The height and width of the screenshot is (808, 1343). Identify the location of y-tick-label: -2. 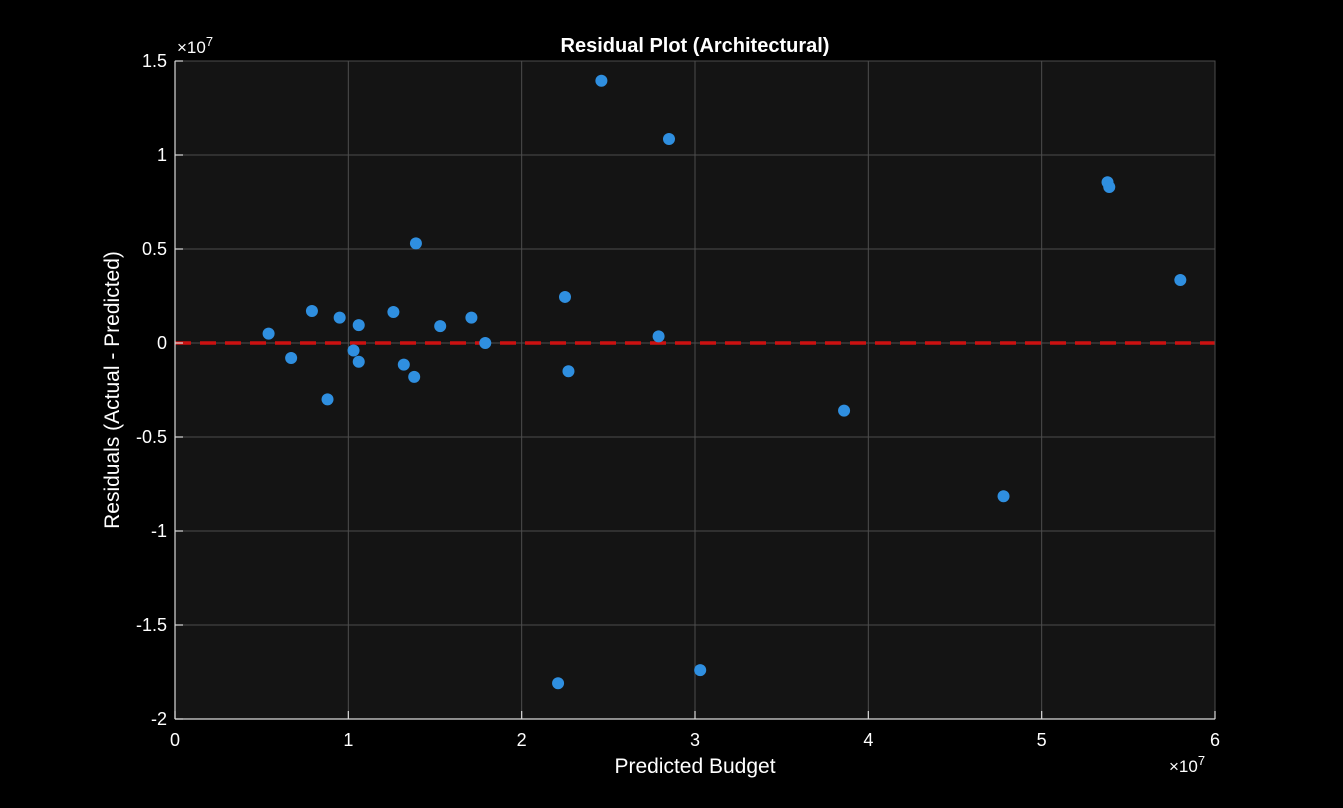
(159, 719).